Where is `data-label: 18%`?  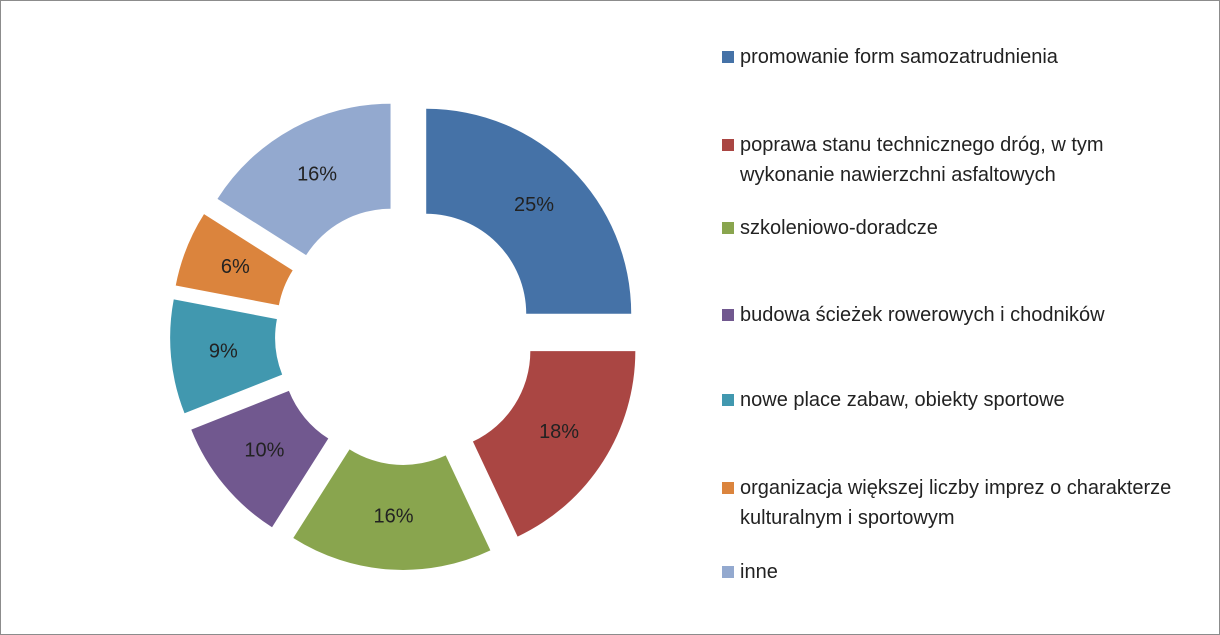 data-label: 18% is located at coordinates (559, 432).